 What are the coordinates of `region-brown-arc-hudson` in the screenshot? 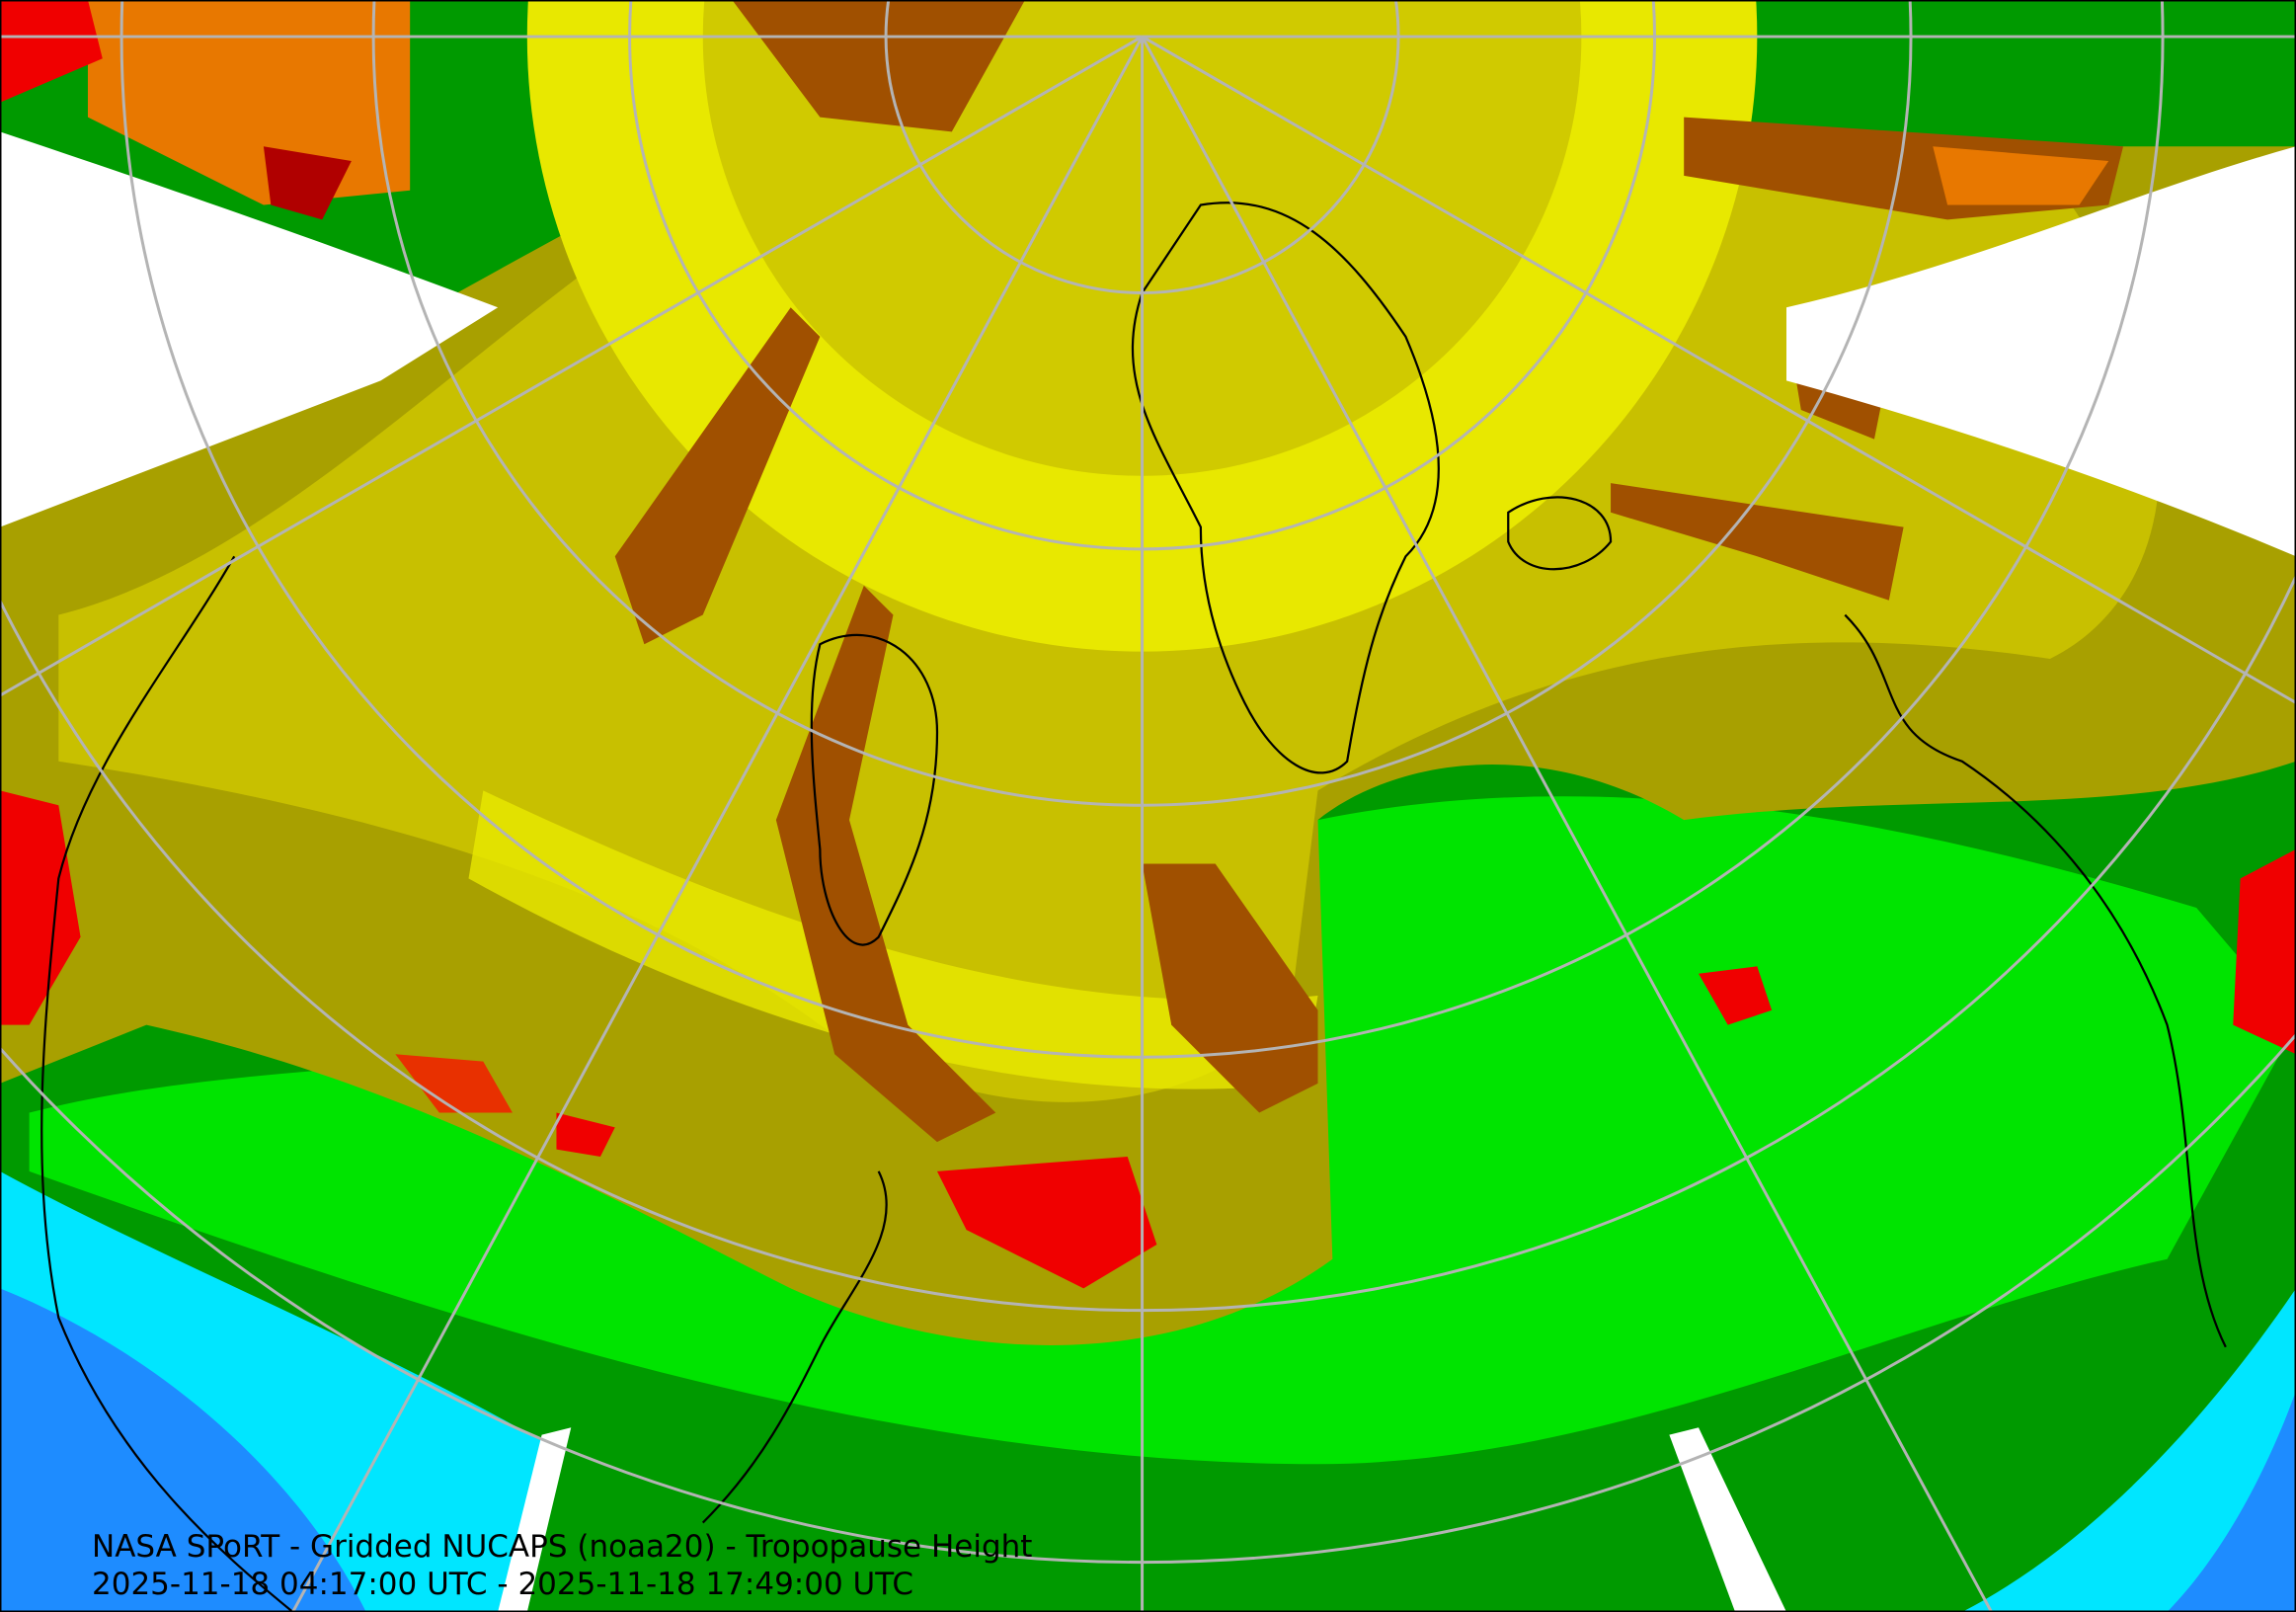 It's located at (886, 864).